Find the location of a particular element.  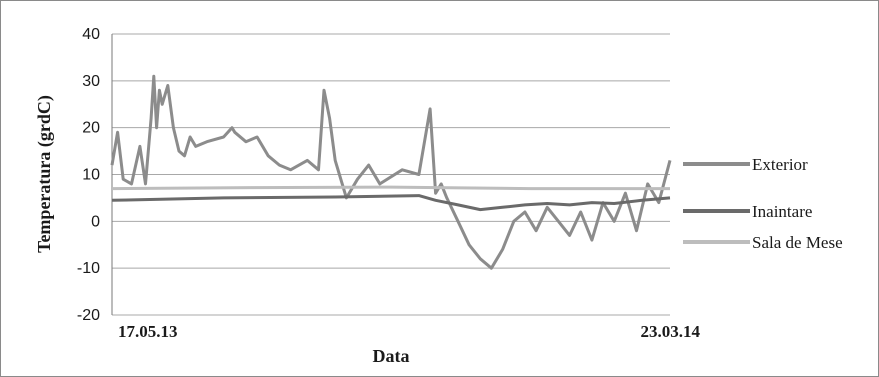

series-line-inaintare is located at coordinates (391, 203).